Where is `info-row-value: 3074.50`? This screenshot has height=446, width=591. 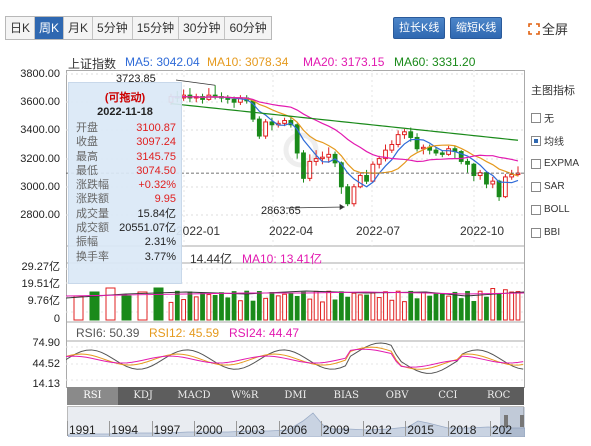 info-row-value: 3074.50 is located at coordinates (156, 170).